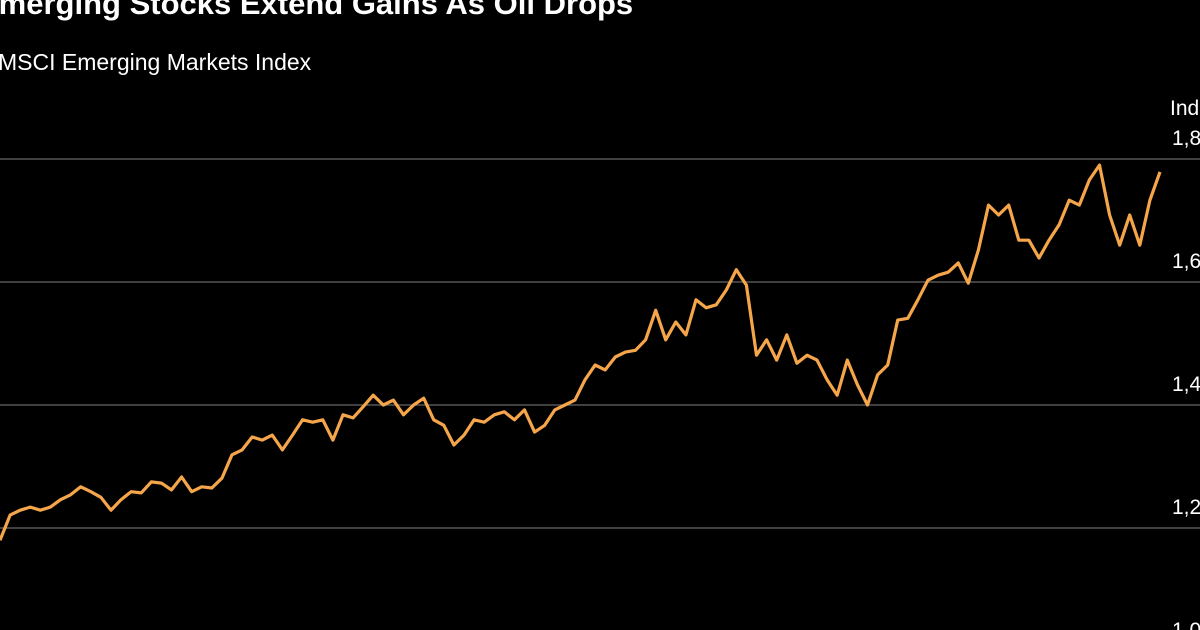 The image size is (1200, 630). I want to click on y-tick-label: 1,600, so click(1186, 261).